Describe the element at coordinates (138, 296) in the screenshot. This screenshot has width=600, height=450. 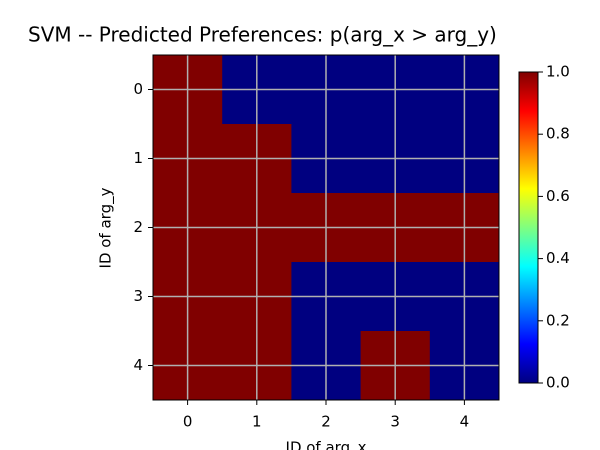
I see `y-tick-label: 3` at that location.